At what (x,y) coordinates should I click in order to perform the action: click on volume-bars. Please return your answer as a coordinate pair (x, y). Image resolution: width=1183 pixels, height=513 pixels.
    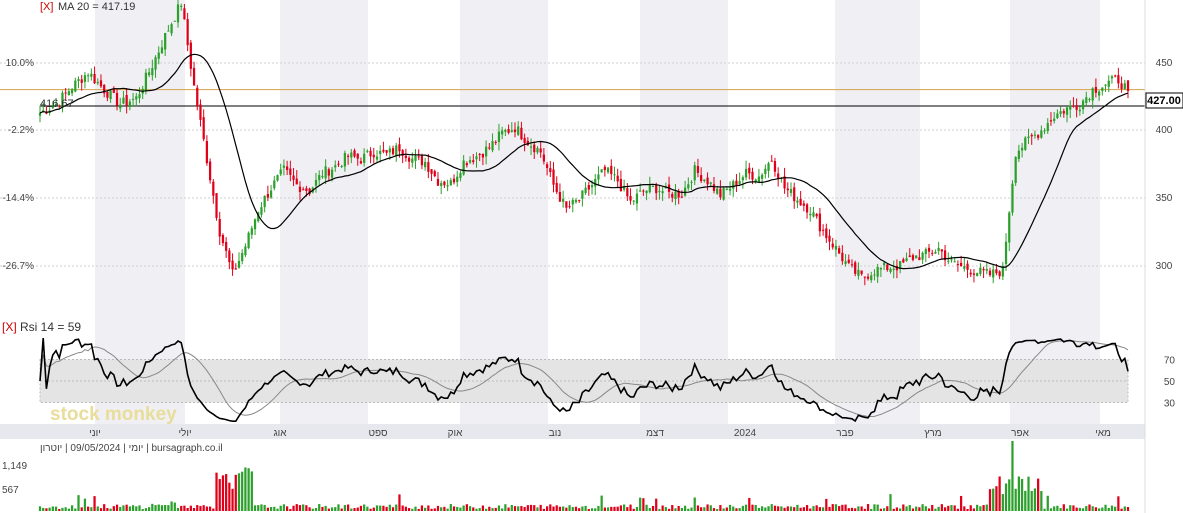
    Looking at the image, I should click on (584, 476).